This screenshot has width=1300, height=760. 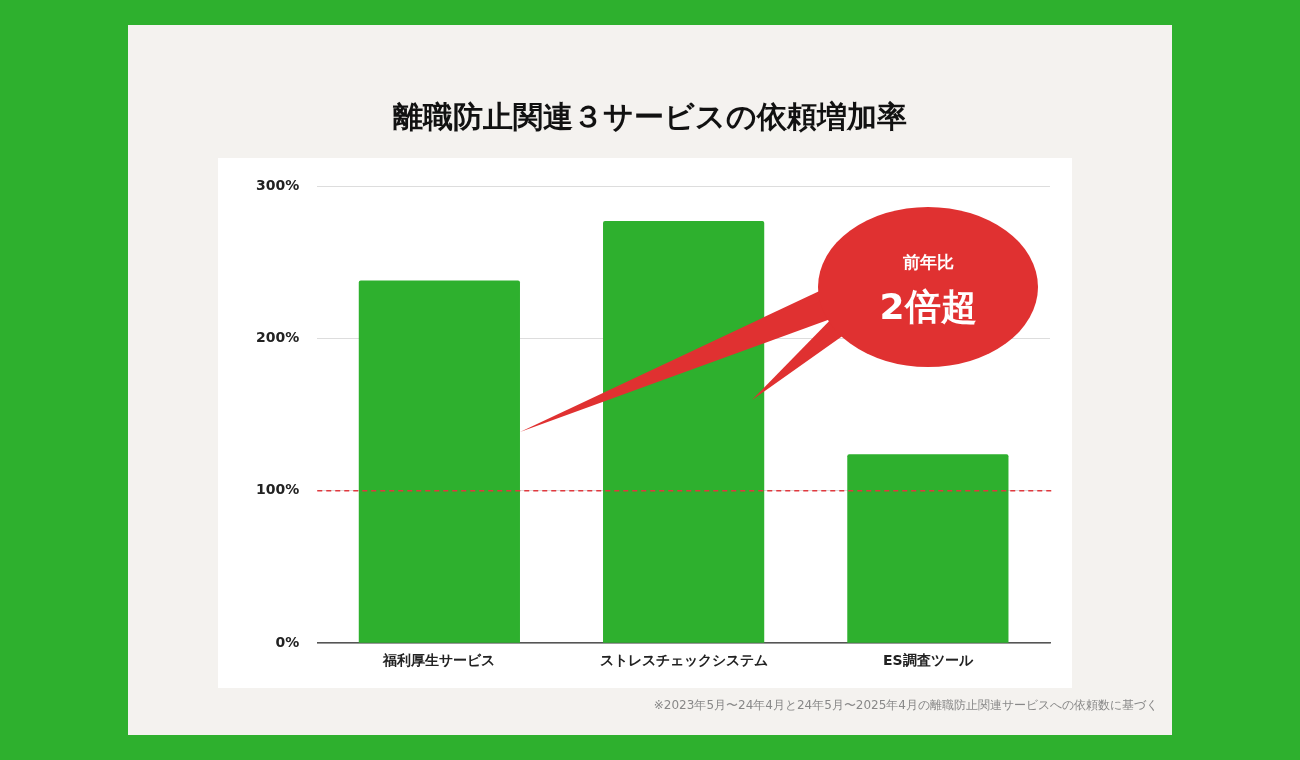 What do you see at coordinates (928, 307) in the screenshot?
I see `annotation: 2倍超` at bounding box center [928, 307].